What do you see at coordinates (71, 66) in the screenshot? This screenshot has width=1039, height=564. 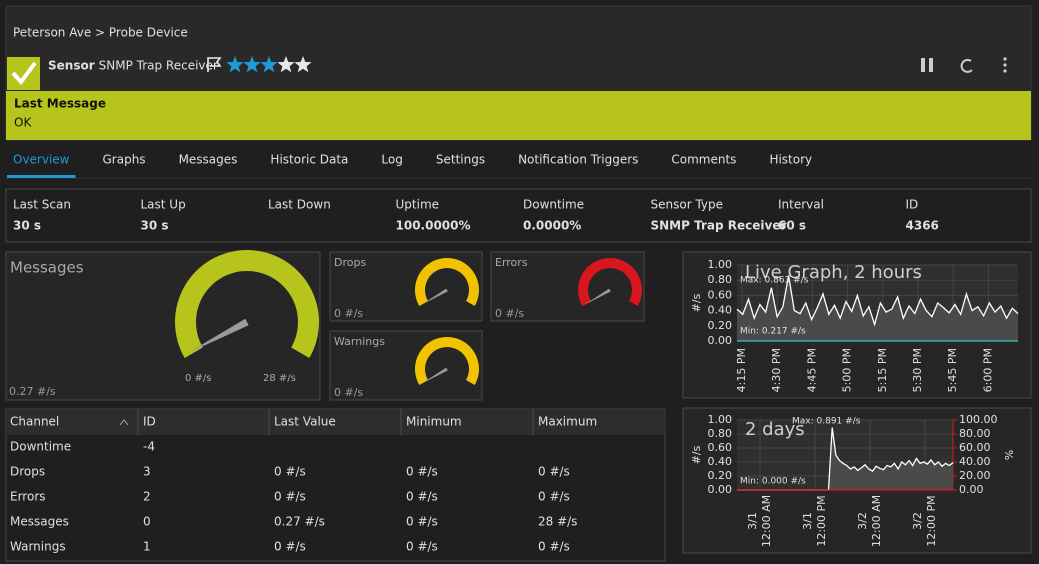 I see `sensor-label: Sensor` at bounding box center [71, 66].